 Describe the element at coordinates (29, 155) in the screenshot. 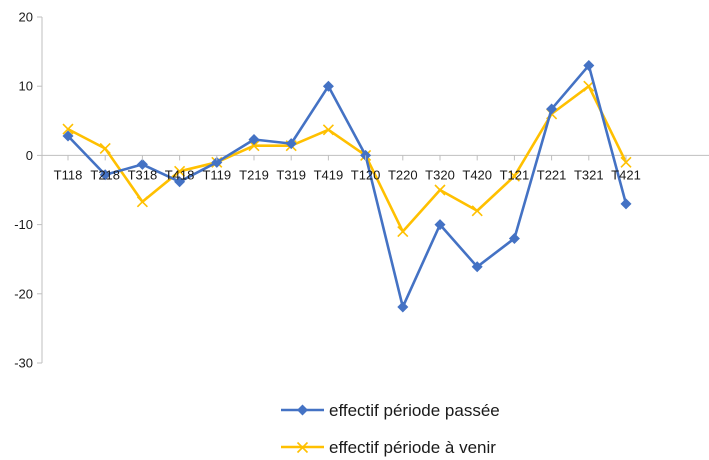

I see `y-tick-label: 0` at that location.